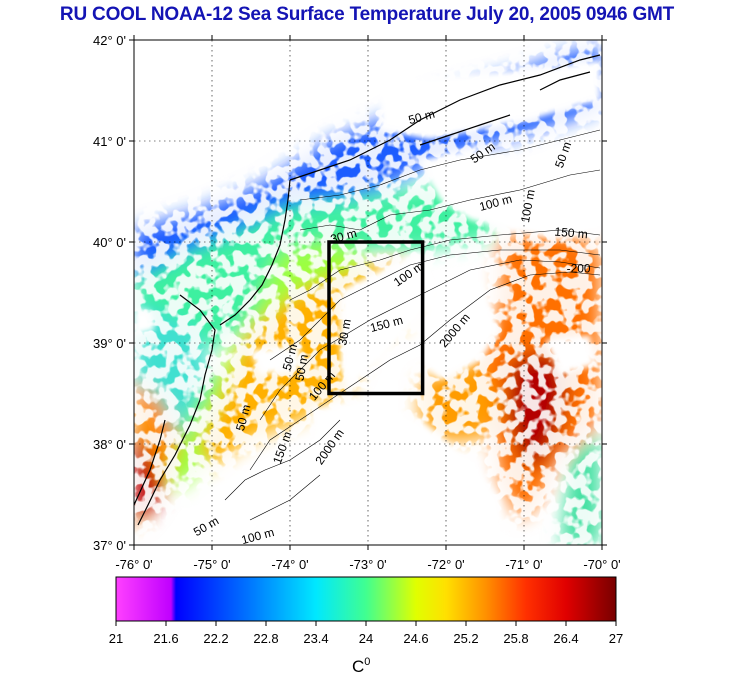 The width and height of the screenshot is (734, 680). I want to click on colorbar-tick-label: 21, so click(116, 638).